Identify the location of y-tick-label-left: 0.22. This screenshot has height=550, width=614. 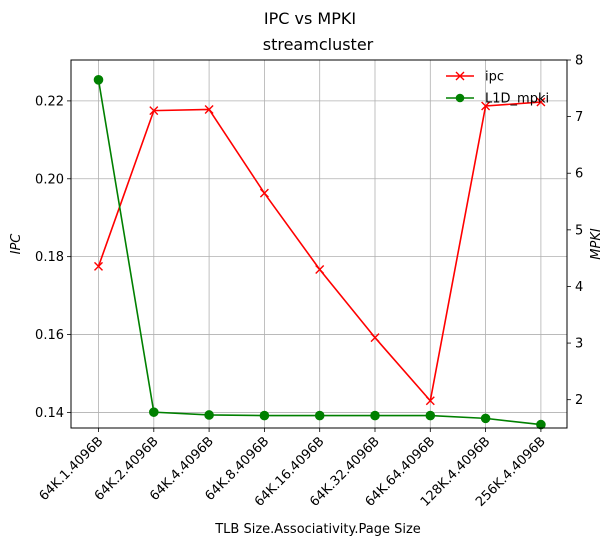
(49, 101).